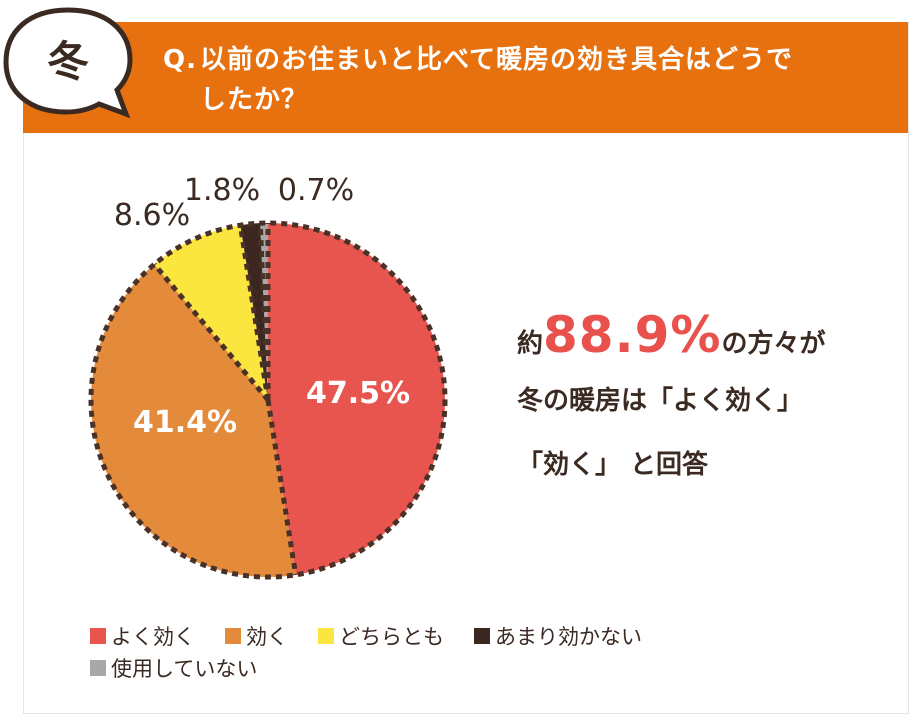 Image resolution: width=911 pixels, height=721 pixels. I want to click on pie-label-3: 8.6%, so click(152, 215).